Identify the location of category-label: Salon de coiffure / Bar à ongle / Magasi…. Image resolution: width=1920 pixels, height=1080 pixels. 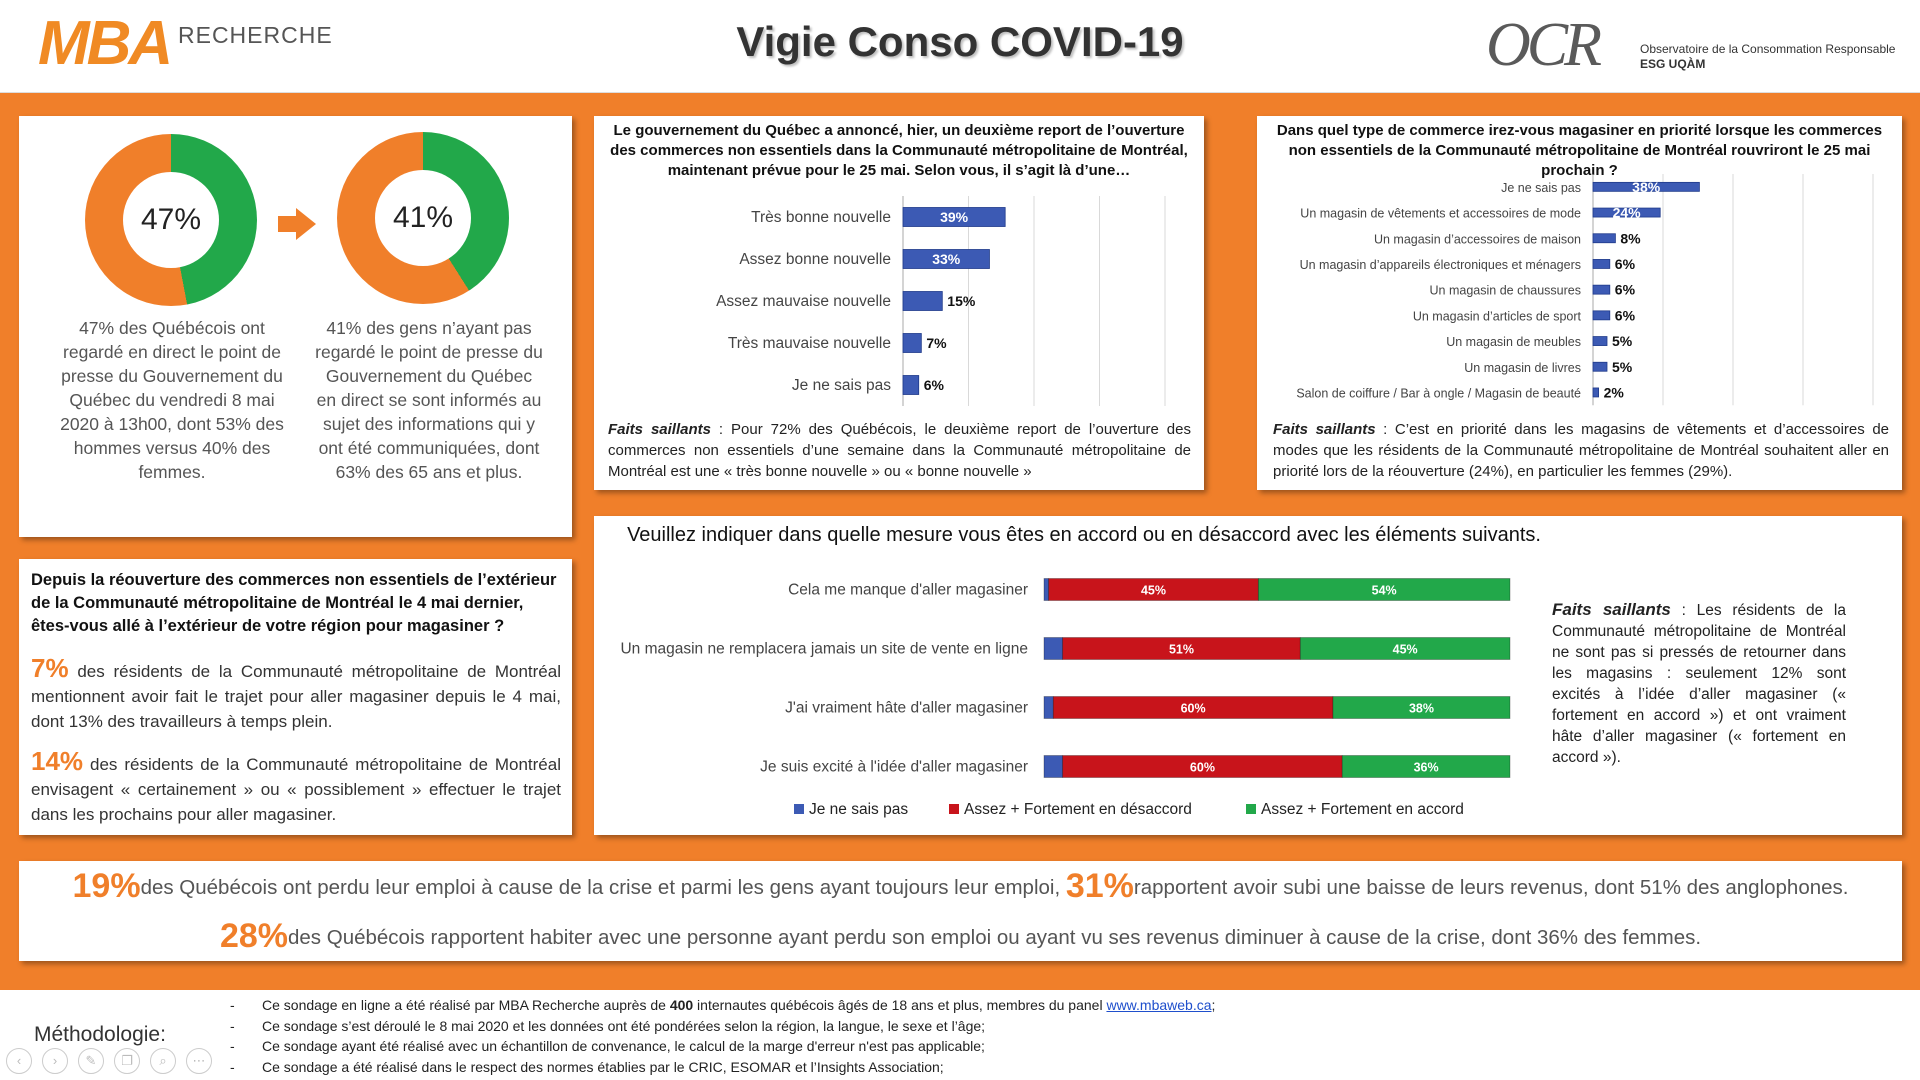
(1438, 393).